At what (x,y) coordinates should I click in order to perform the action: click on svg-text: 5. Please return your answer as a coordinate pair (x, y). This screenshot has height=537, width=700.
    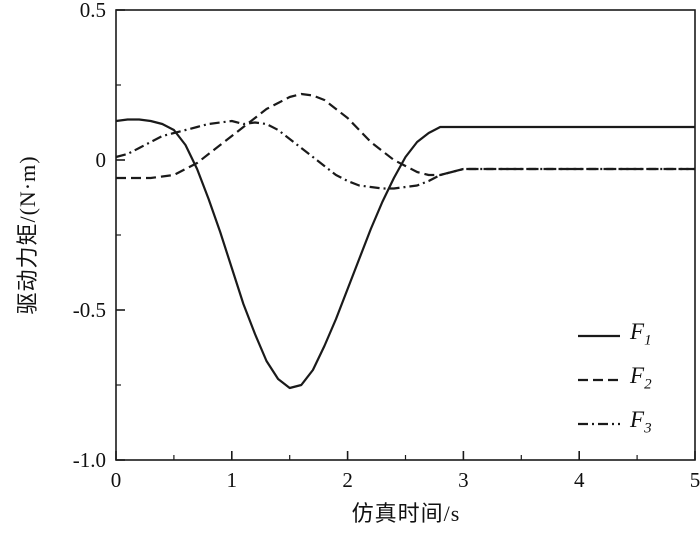
    Looking at the image, I should click on (695, 480).